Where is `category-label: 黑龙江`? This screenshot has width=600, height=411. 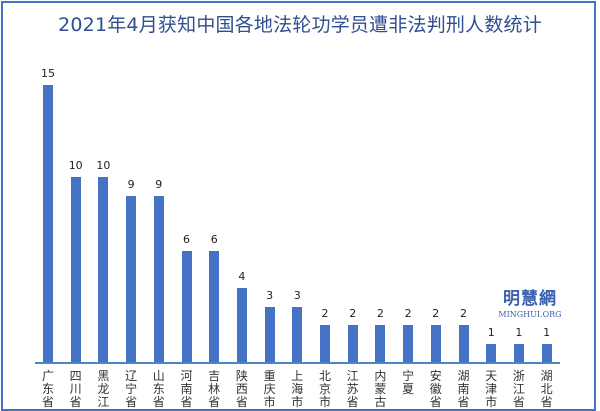 category-label: 黑龙江 is located at coordinates (103, 389).